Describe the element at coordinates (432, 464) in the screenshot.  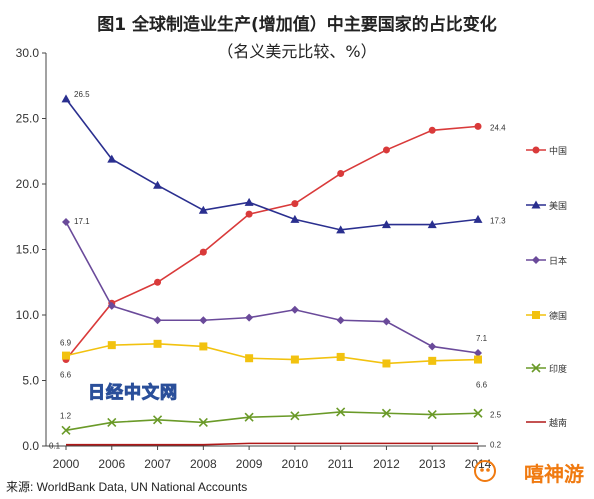
I see `x-tick-label: 2013` at that location.